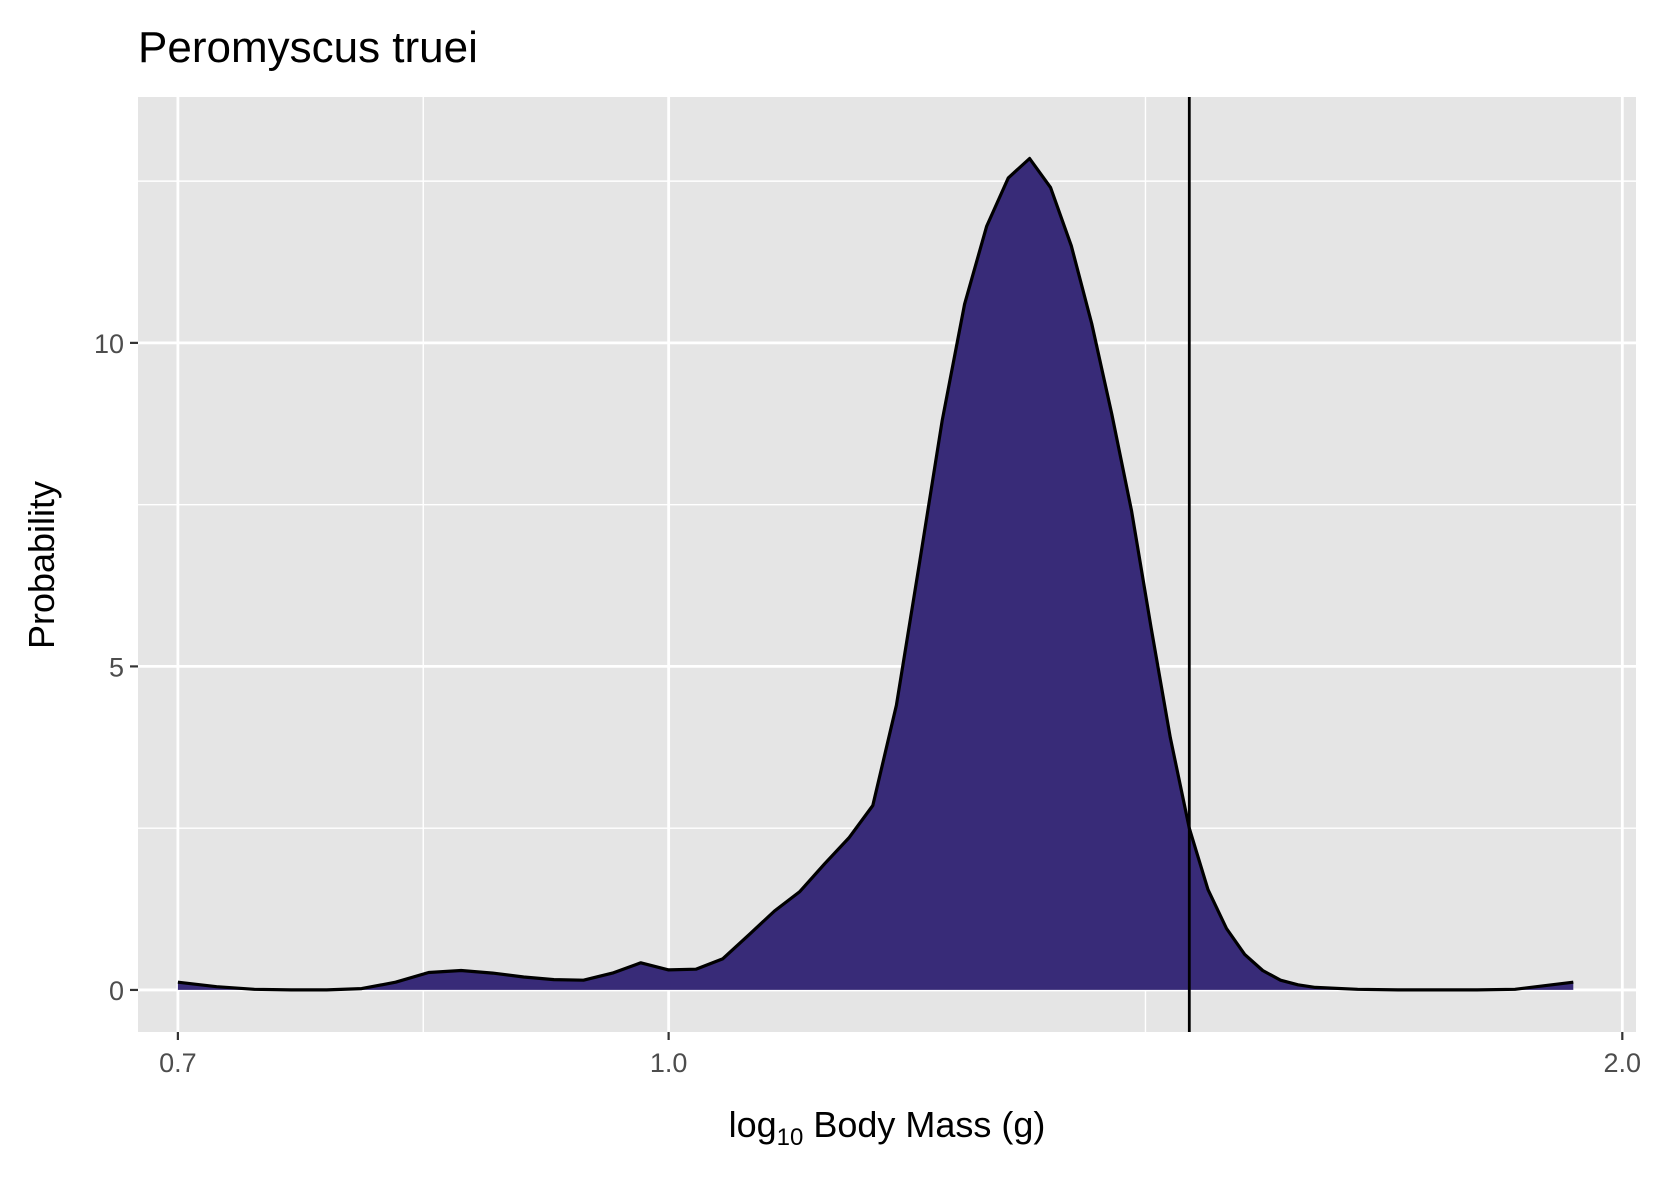 This screenshot has height=1181, width=1653. I want to click on x-axis-title: log10 Body Mass (g), so click(887, 1127).